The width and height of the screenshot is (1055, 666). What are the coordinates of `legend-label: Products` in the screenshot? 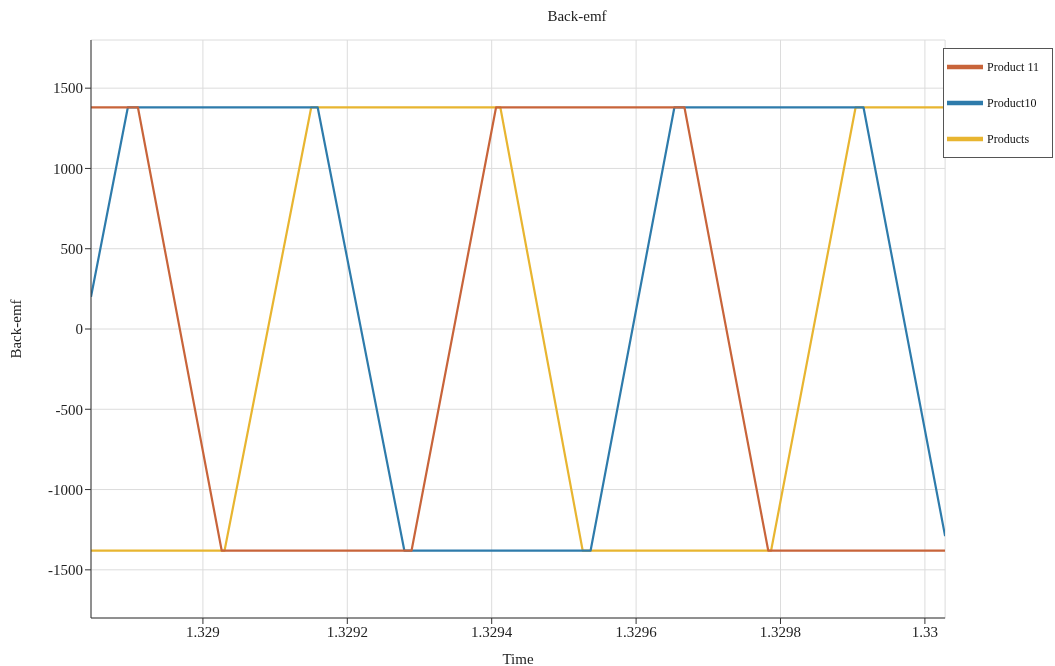 It's located at (1008, 138).